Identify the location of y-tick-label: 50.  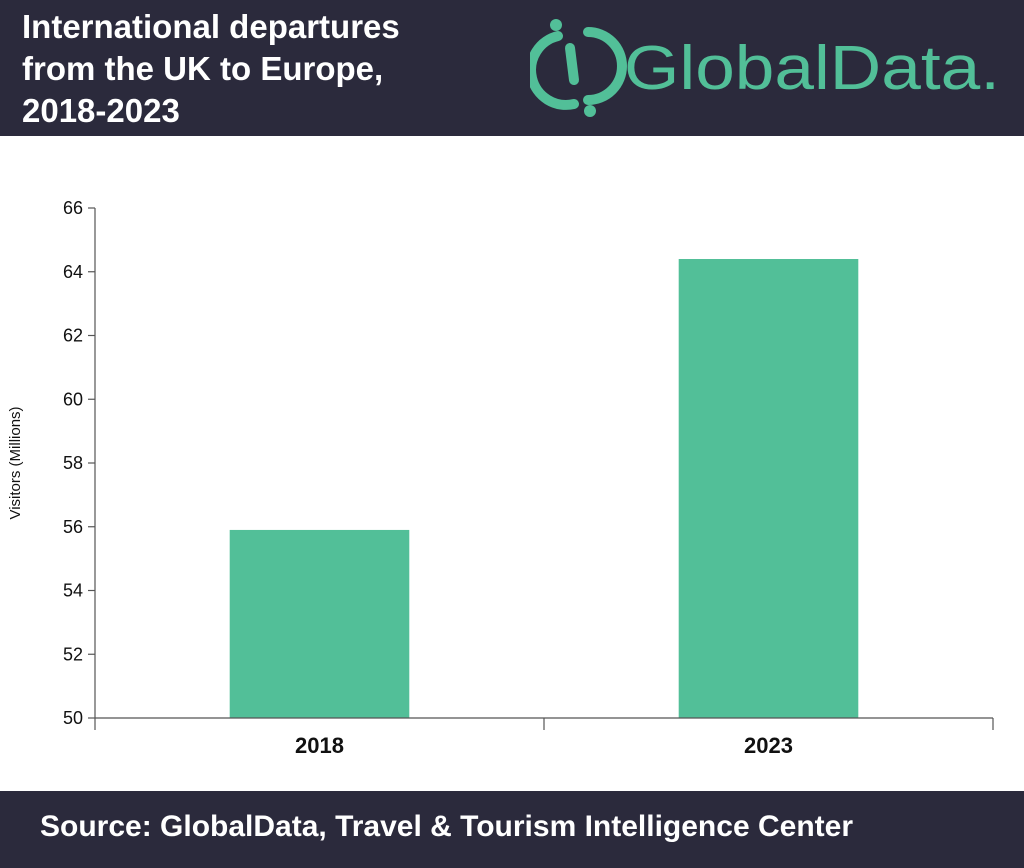
(73, 718).